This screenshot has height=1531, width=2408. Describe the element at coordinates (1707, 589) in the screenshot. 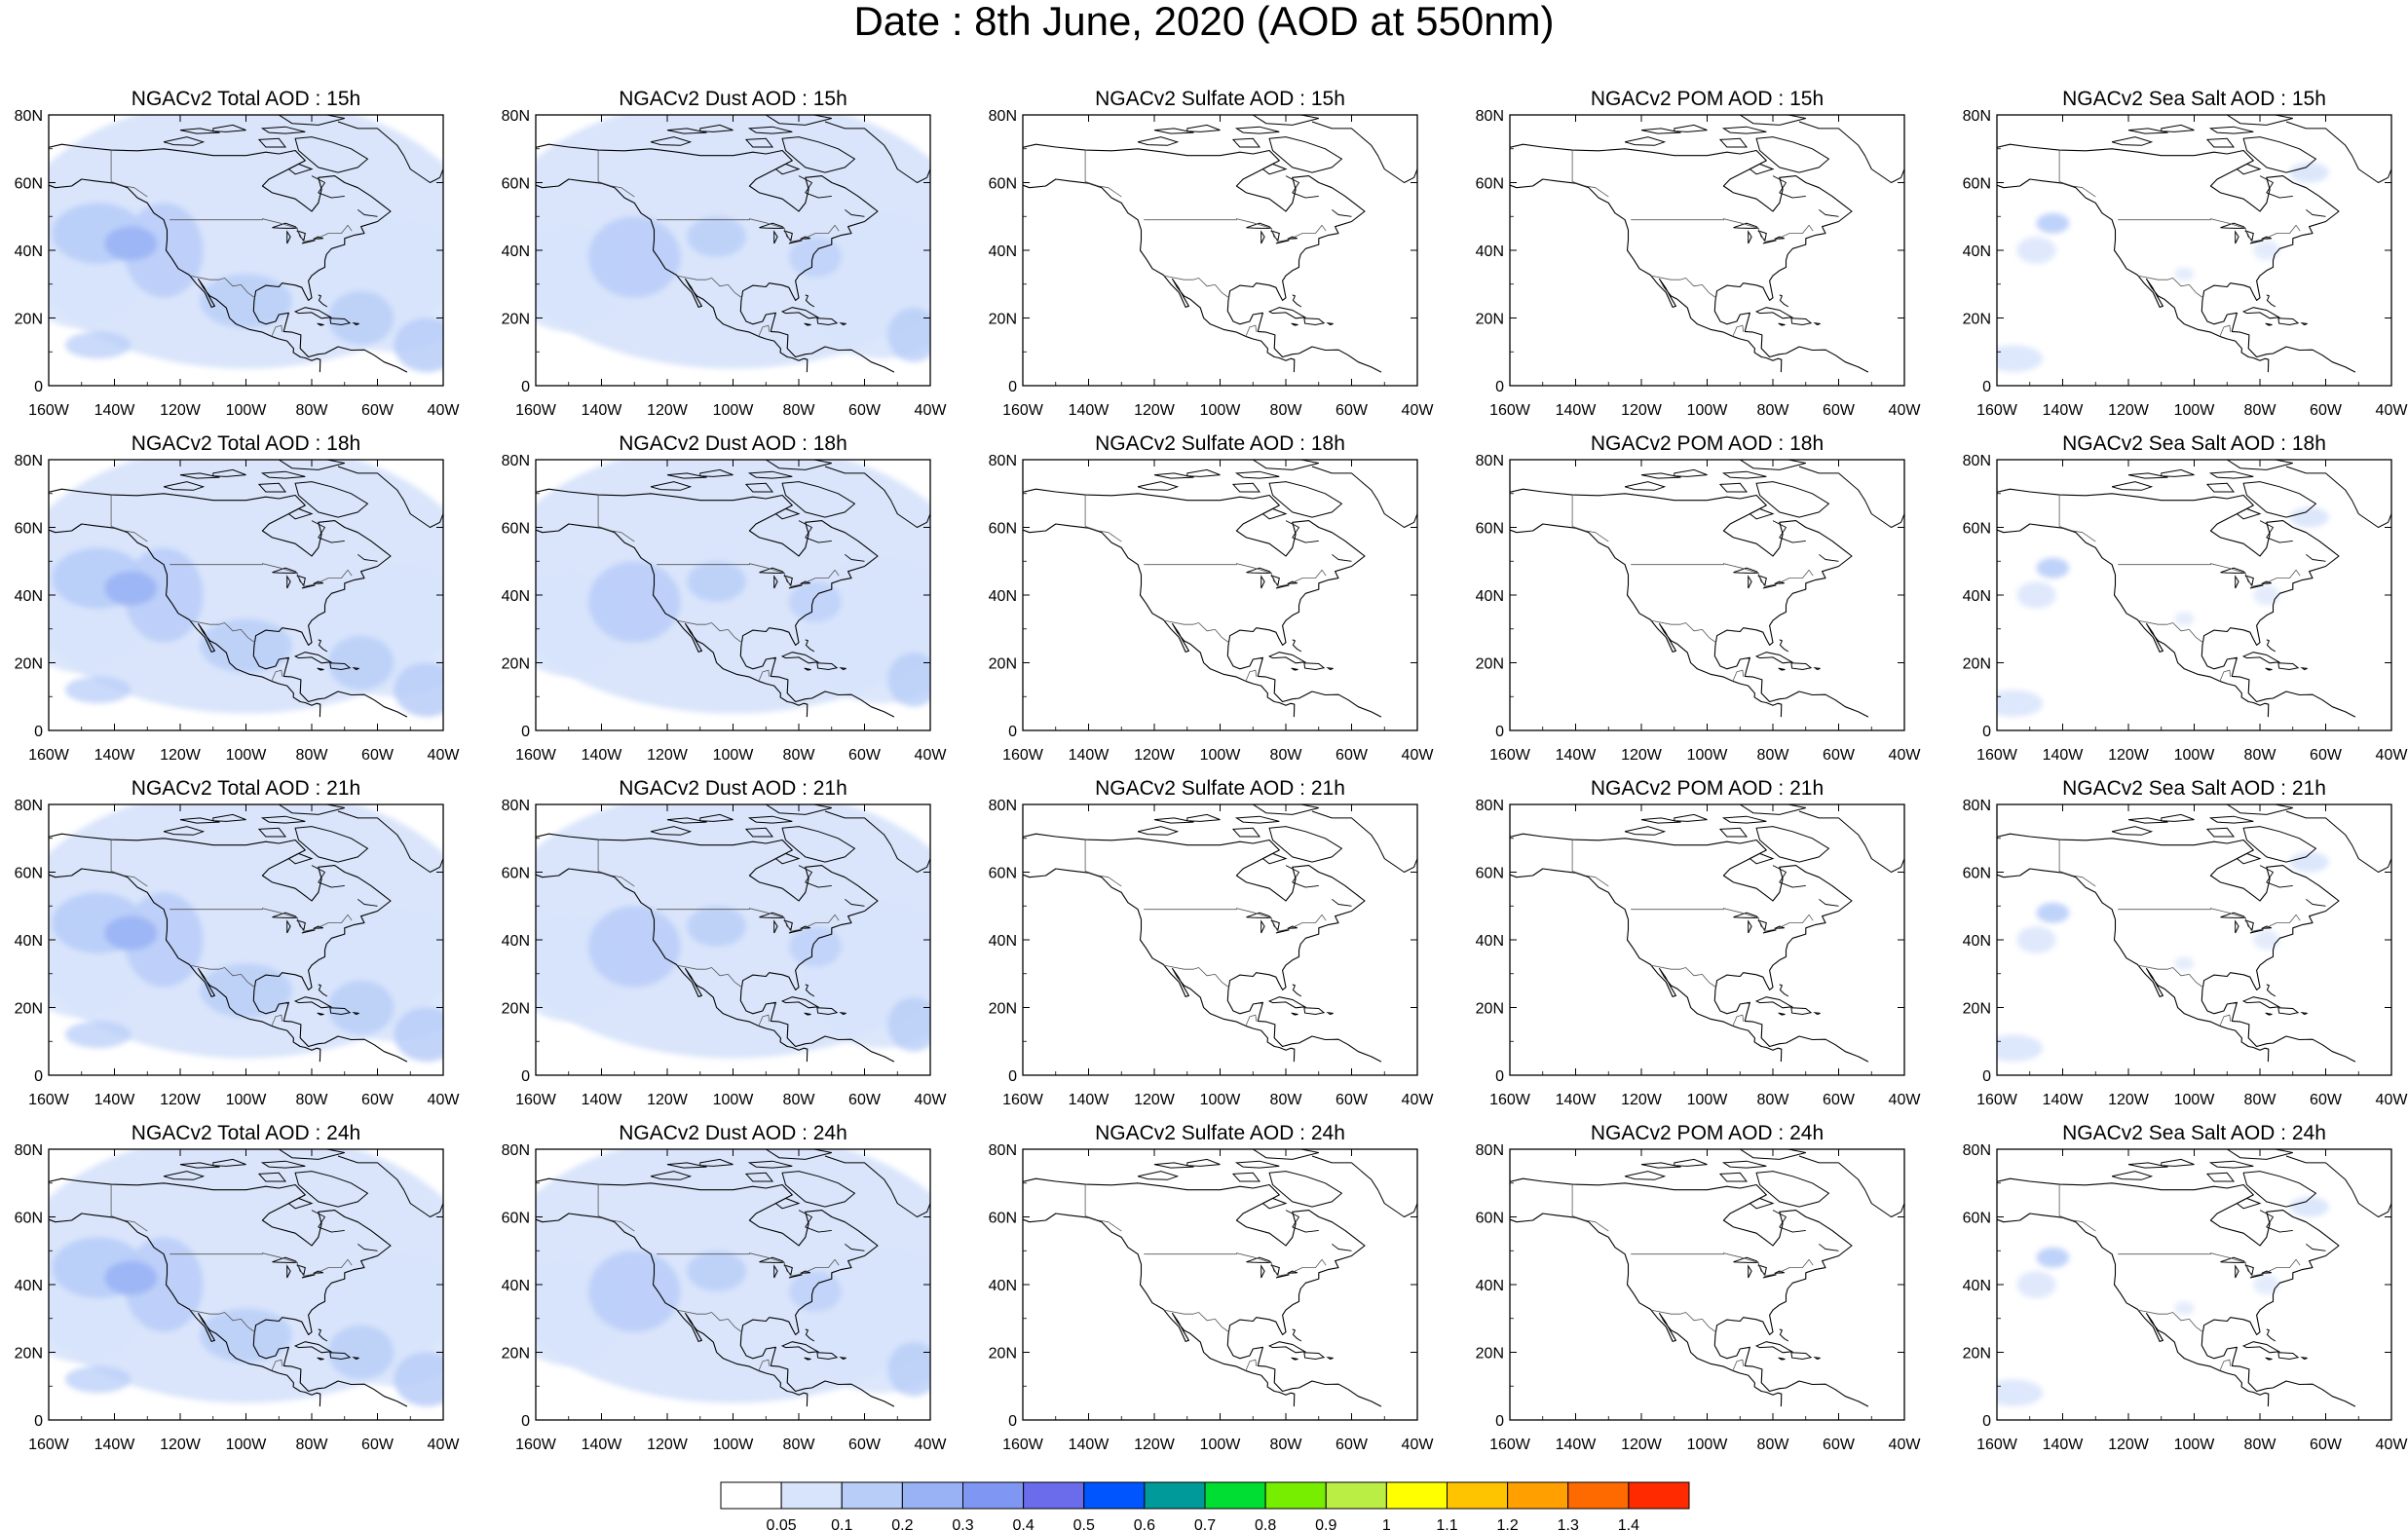

I see `coastlines` at that location.